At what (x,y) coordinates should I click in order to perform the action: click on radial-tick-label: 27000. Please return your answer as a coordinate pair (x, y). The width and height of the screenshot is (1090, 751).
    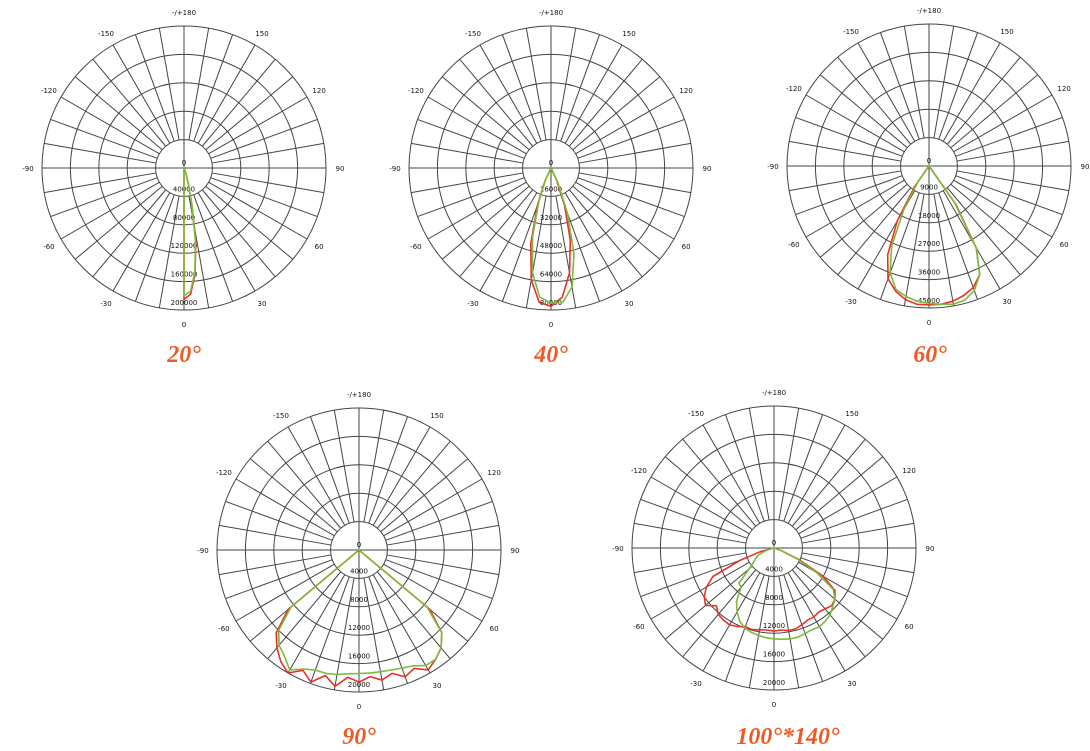
    Looking at the image, I should click on (929, 244).